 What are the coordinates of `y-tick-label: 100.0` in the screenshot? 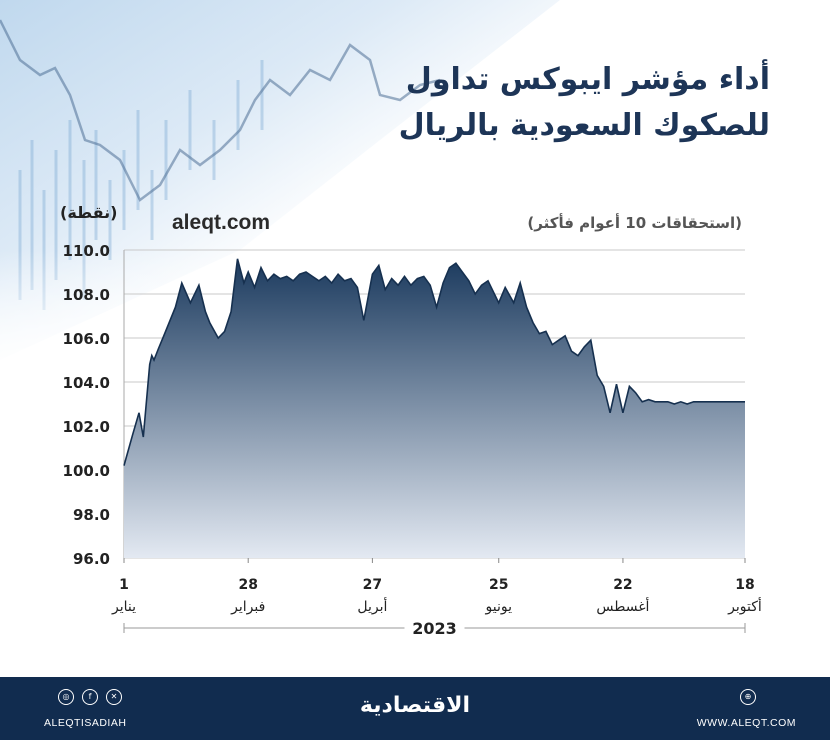 It's located at (86, 471).